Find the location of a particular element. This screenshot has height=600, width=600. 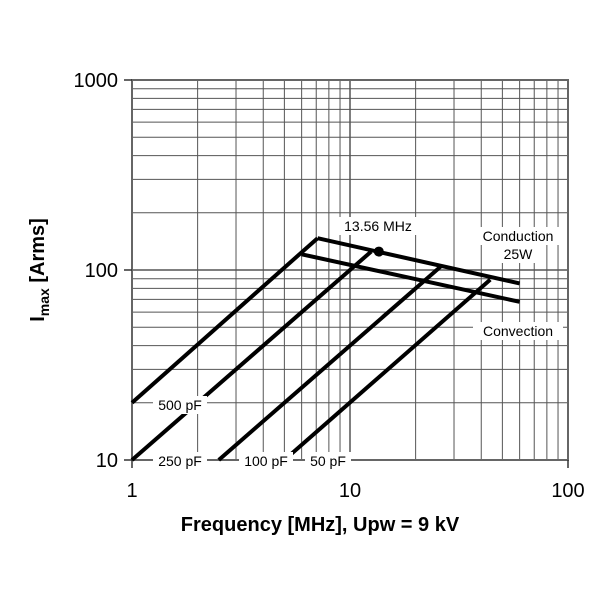

series-line-50-pf is located at coordinates (387, 370).